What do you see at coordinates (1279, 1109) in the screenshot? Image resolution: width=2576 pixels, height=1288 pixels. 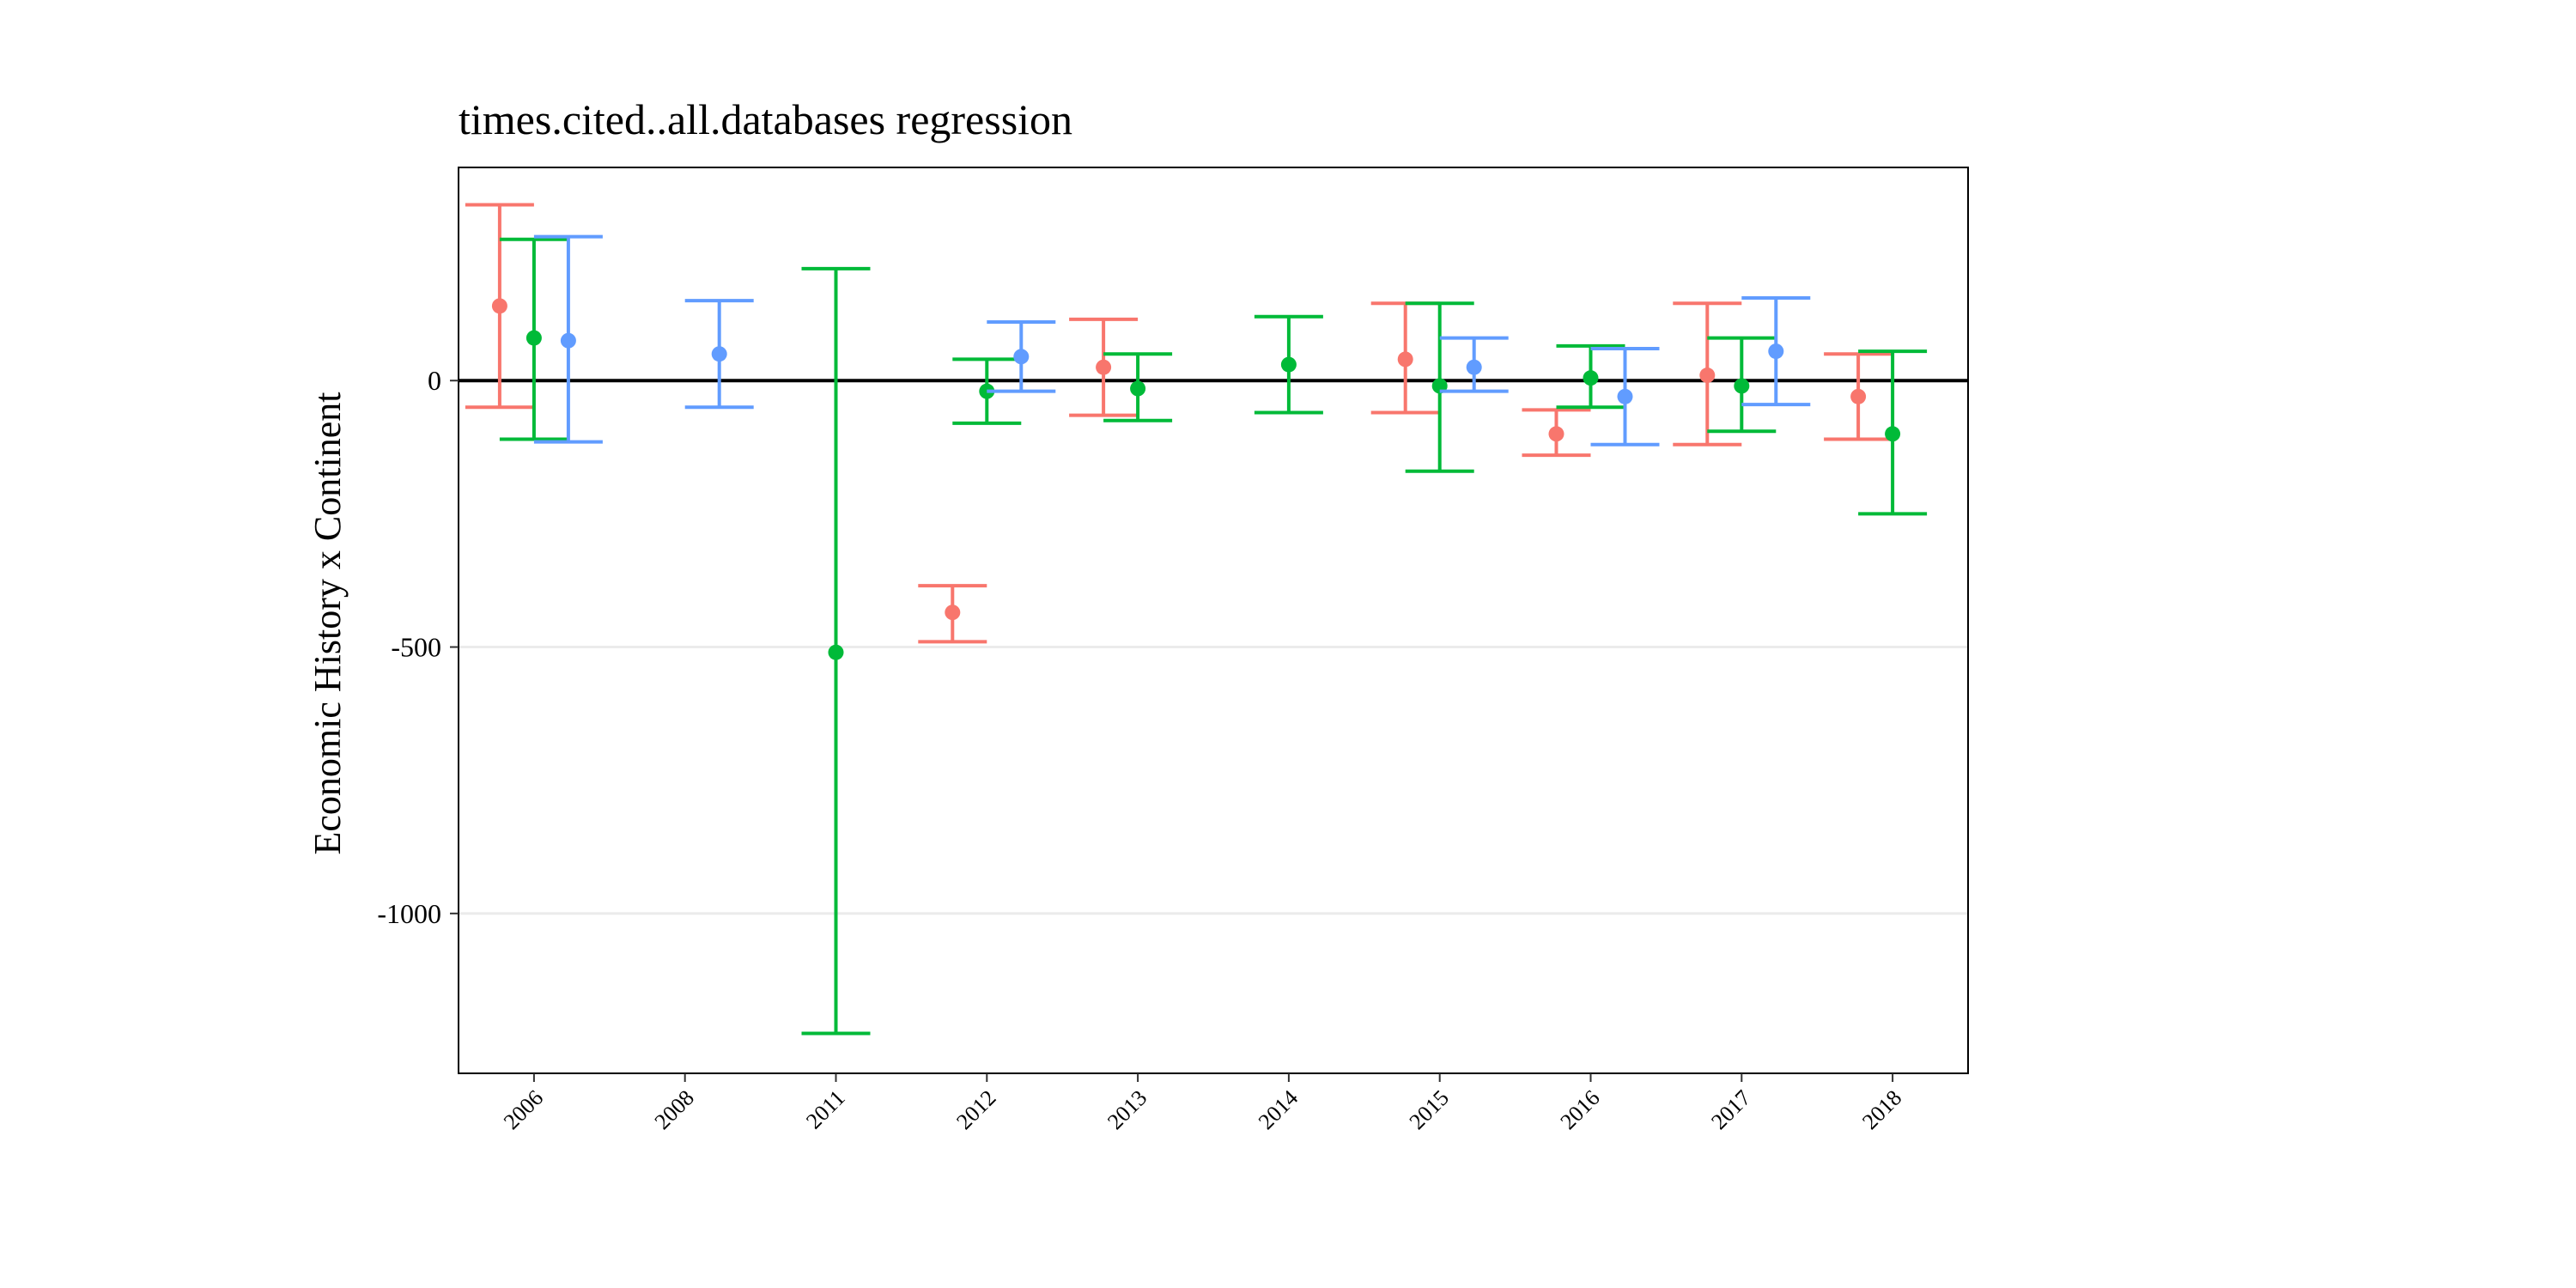 I see `x-tick-label: 2014` at bounding box center [1279, 1109].